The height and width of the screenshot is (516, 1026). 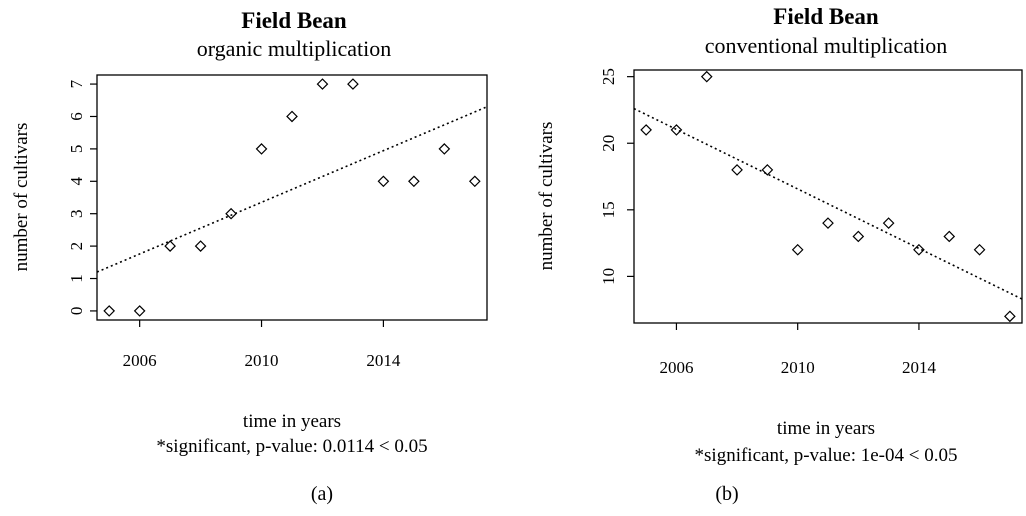 I want to click on chart-subtitle: conventional multiplication, so click(x=826, y=45).